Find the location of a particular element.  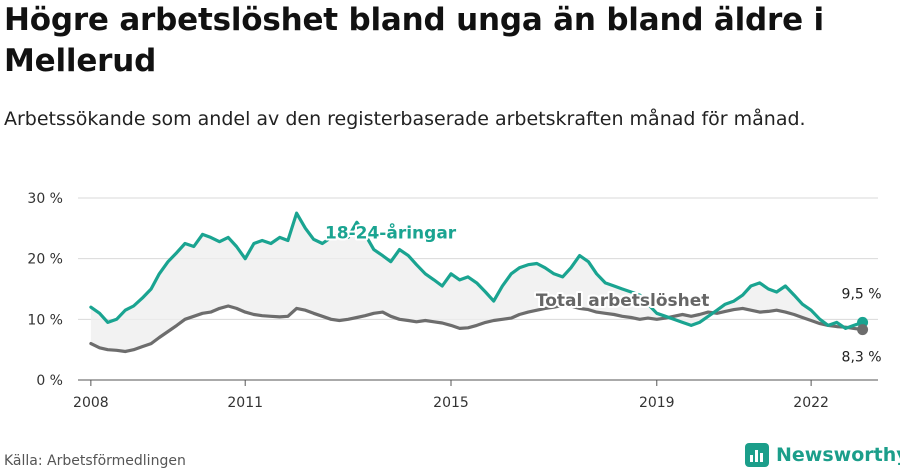

end-value-label: 9,5 % is located at coordinates (862, 294).